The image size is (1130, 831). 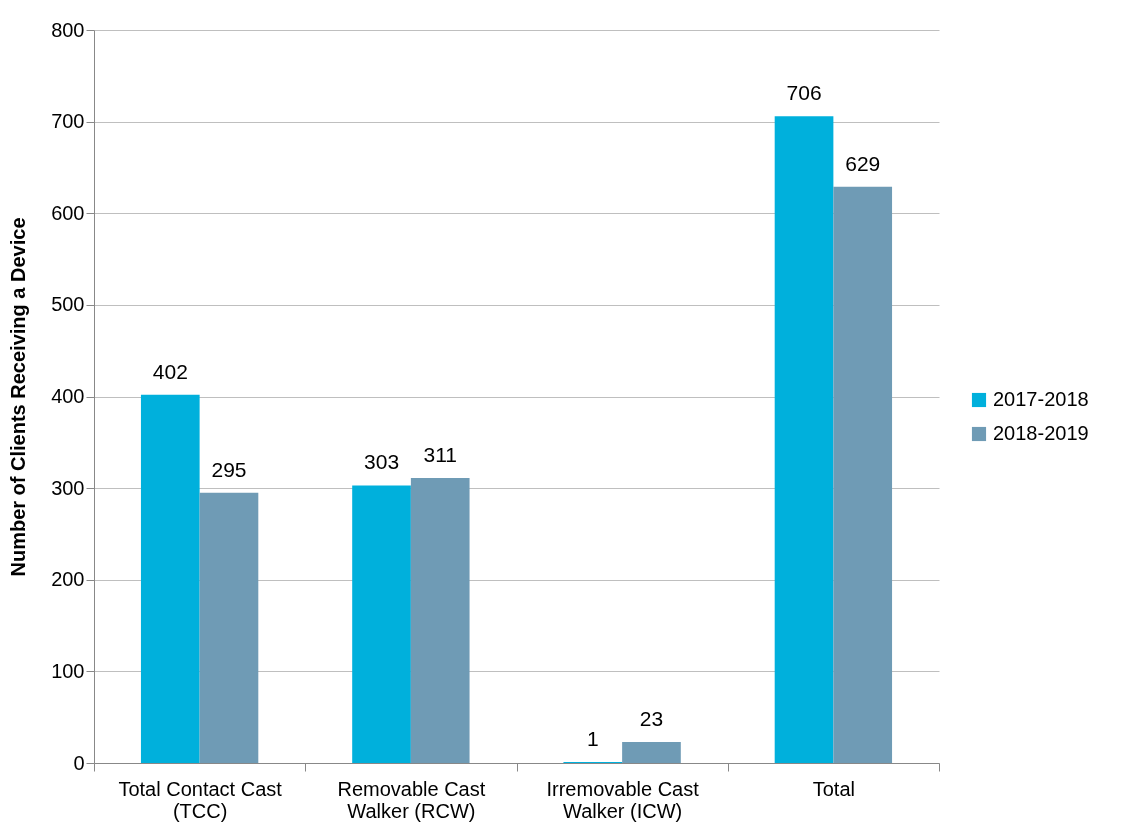 What do you see at coordinates (18, 397) in the screenshot?
I see `y-axis-title: Number of Clients Receiving a Device` at bounding box center [18, 397].